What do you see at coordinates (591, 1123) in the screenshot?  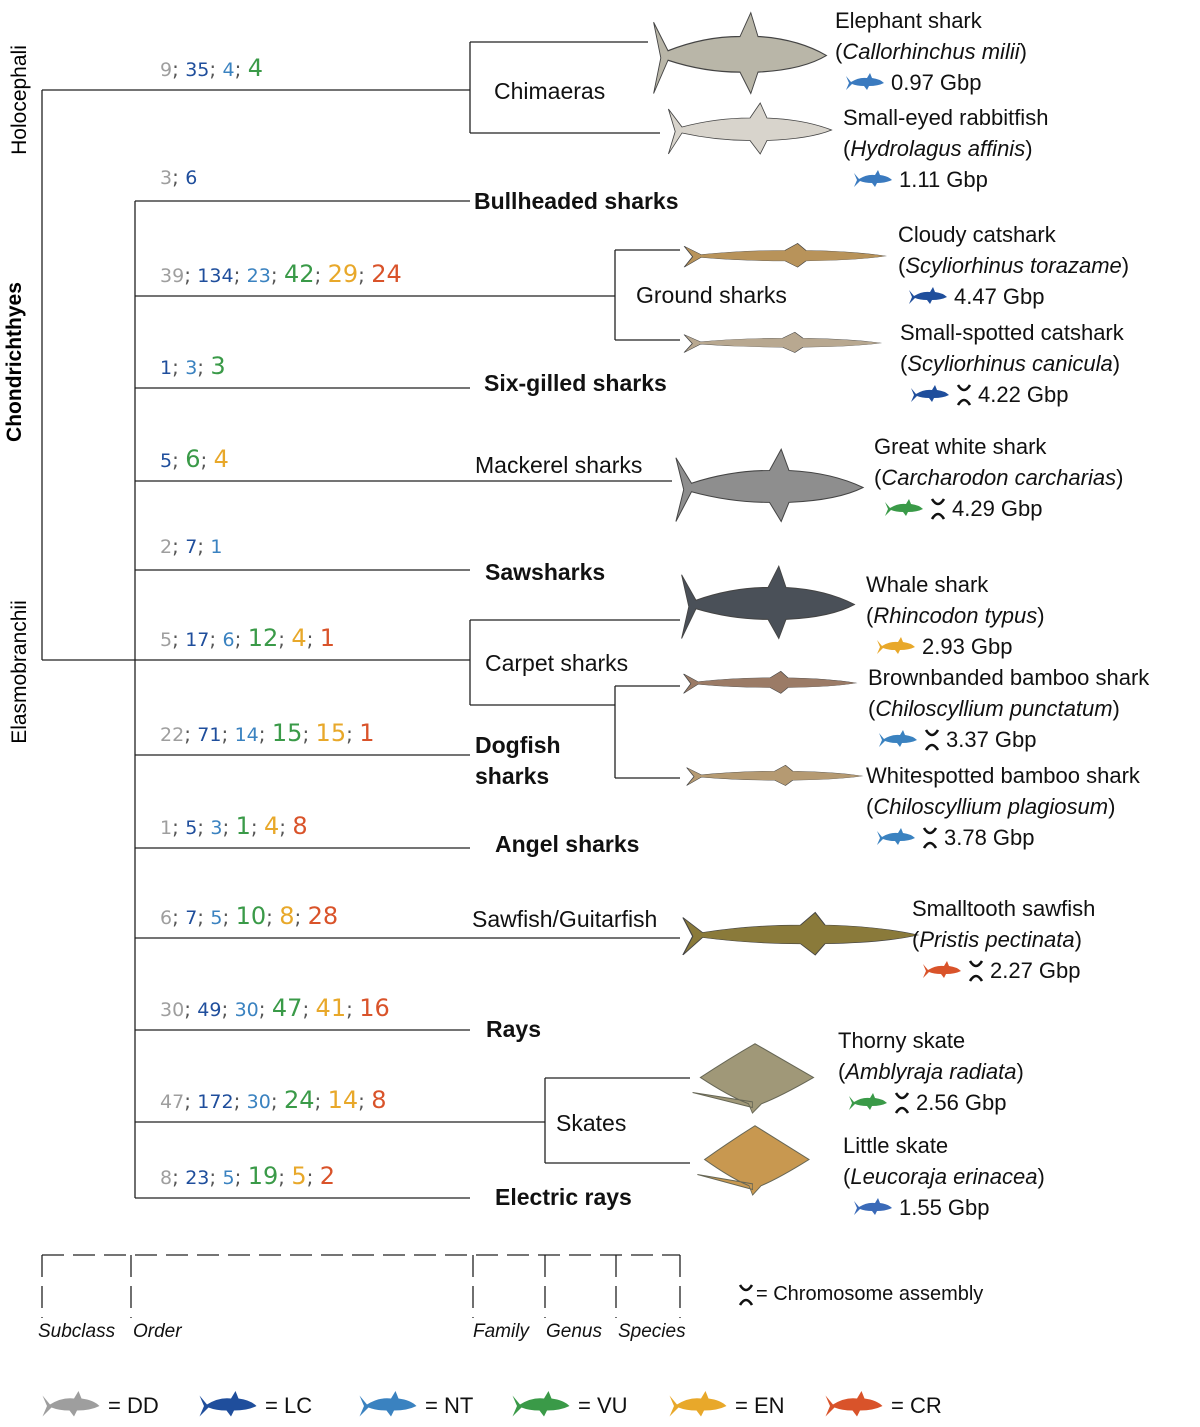 I see `order-label: Skates` at bounding box center [591, 1123].